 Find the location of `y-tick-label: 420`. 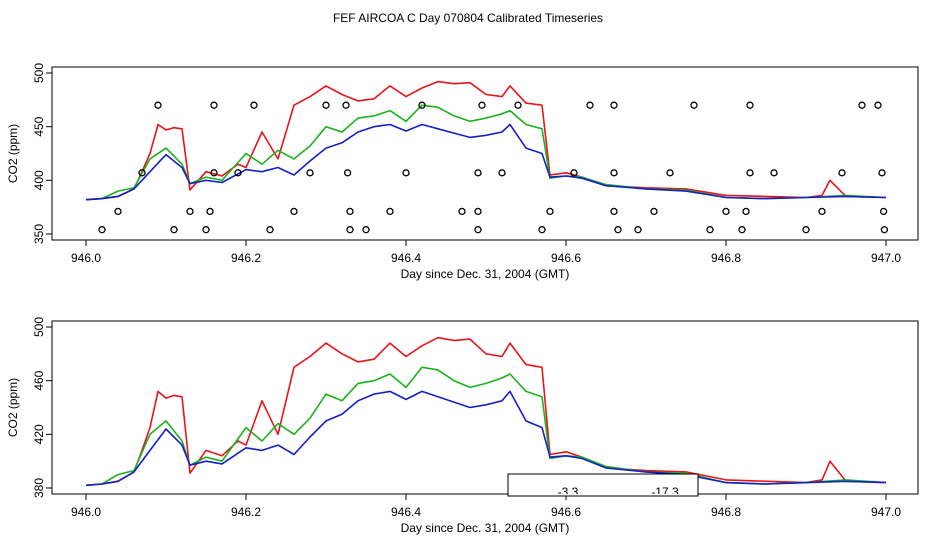

y-tick-label: 420 is located at coordinates (39, 434).